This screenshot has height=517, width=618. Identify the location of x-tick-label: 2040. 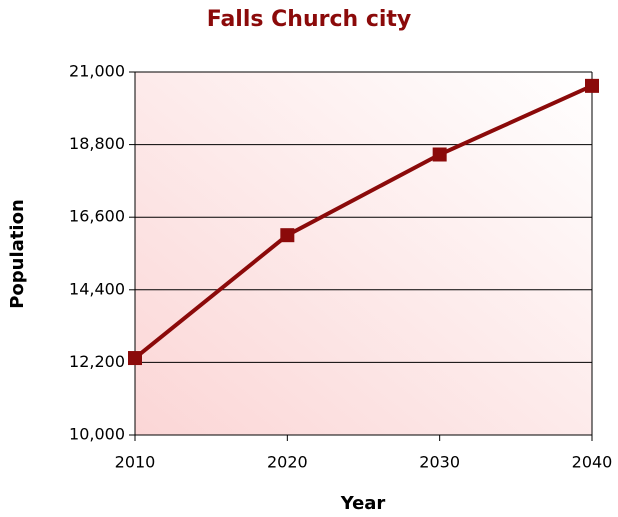
(592, 462).